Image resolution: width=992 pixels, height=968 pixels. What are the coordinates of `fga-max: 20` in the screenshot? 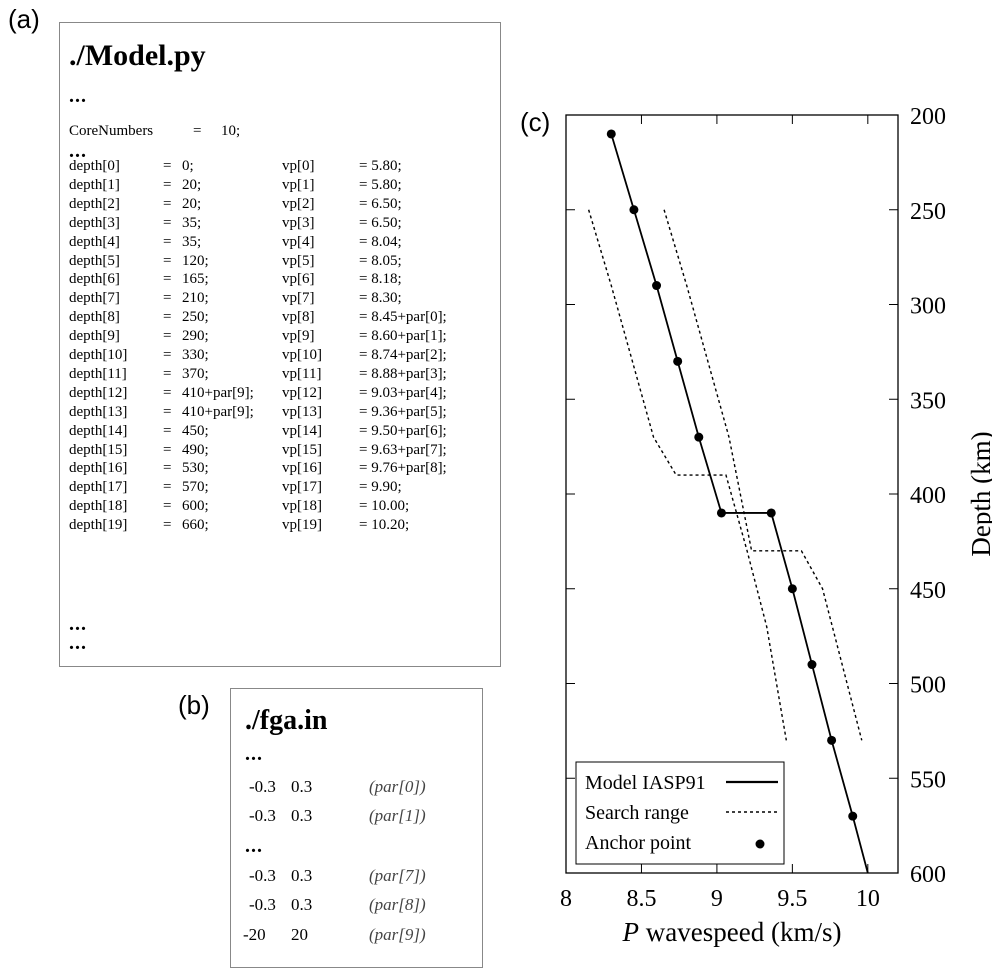 It's located at (299, 934).